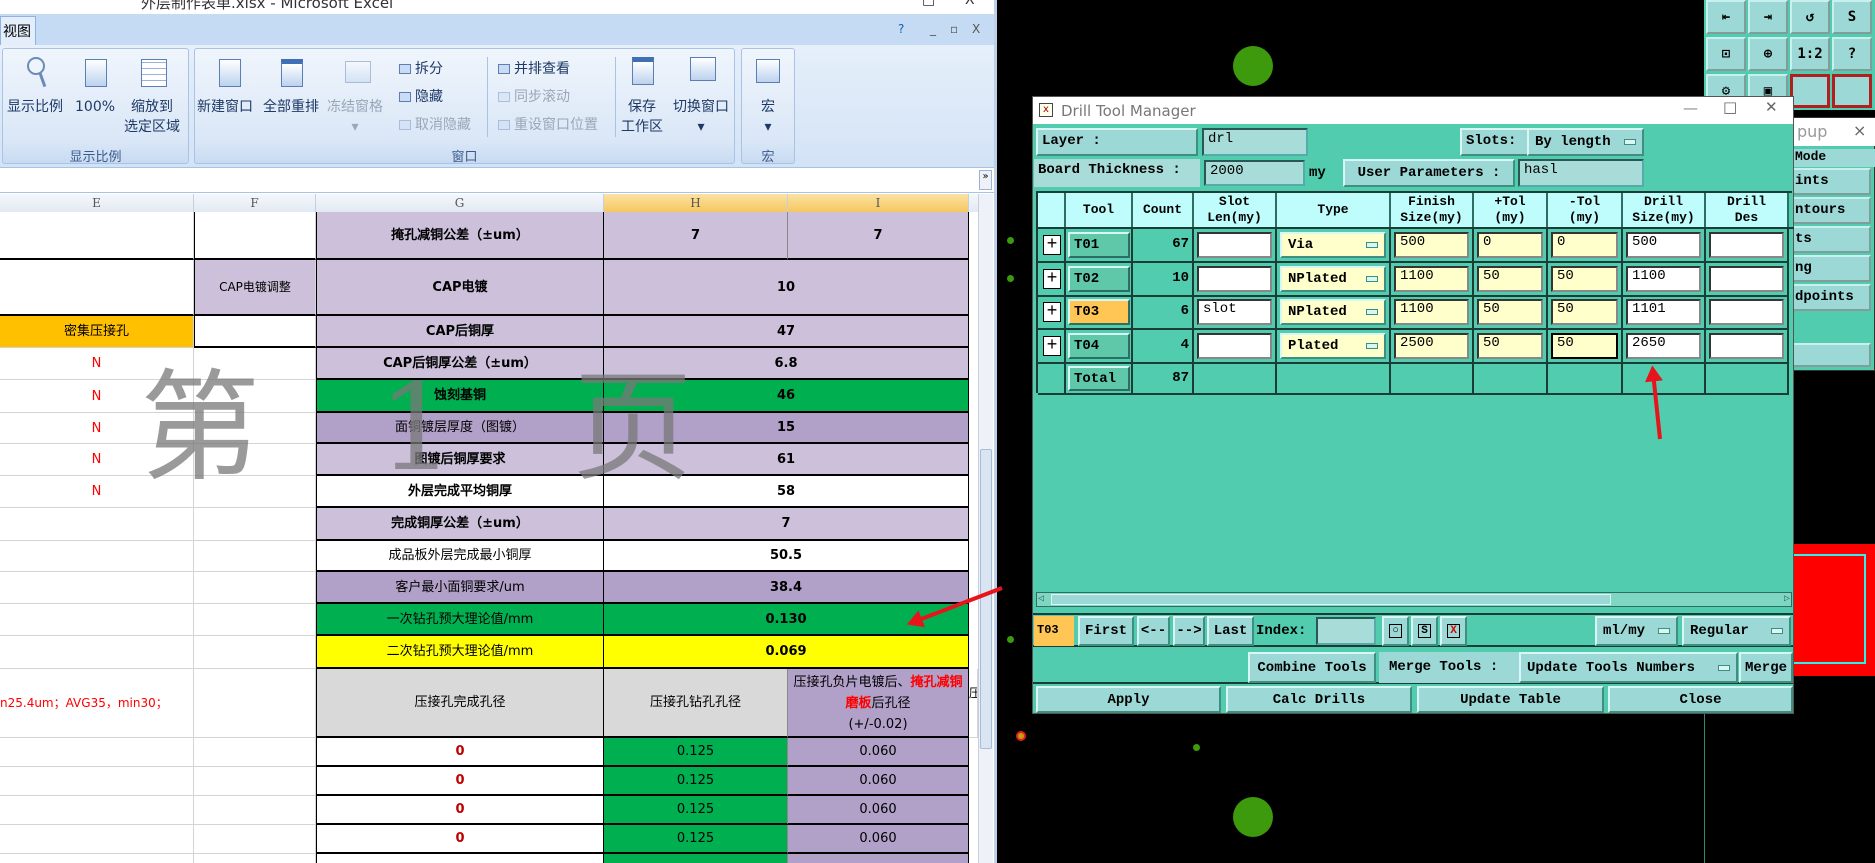 The width and height of the screenshot is (1875, 863). What do you see at coordinates (878, 203) in the screenshot?
I see `column-header-i: I` at bounding box center [878, 203].